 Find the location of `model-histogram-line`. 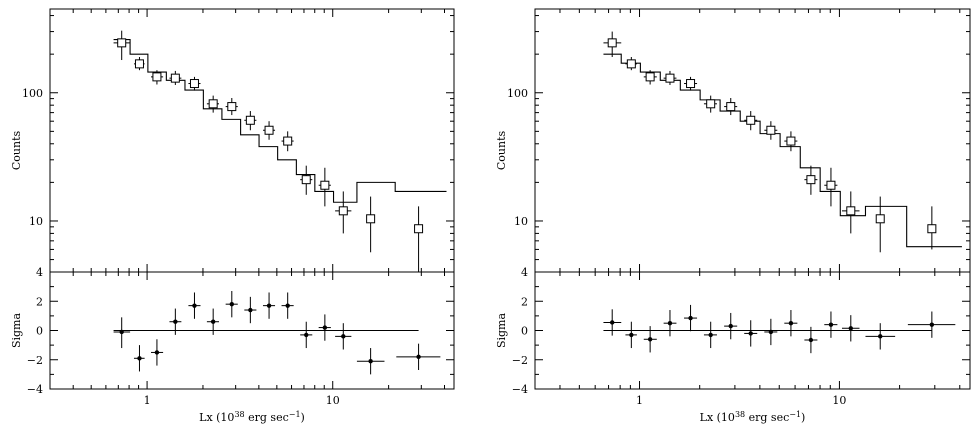

model-histogram-line is located at coordinates (280, 120).